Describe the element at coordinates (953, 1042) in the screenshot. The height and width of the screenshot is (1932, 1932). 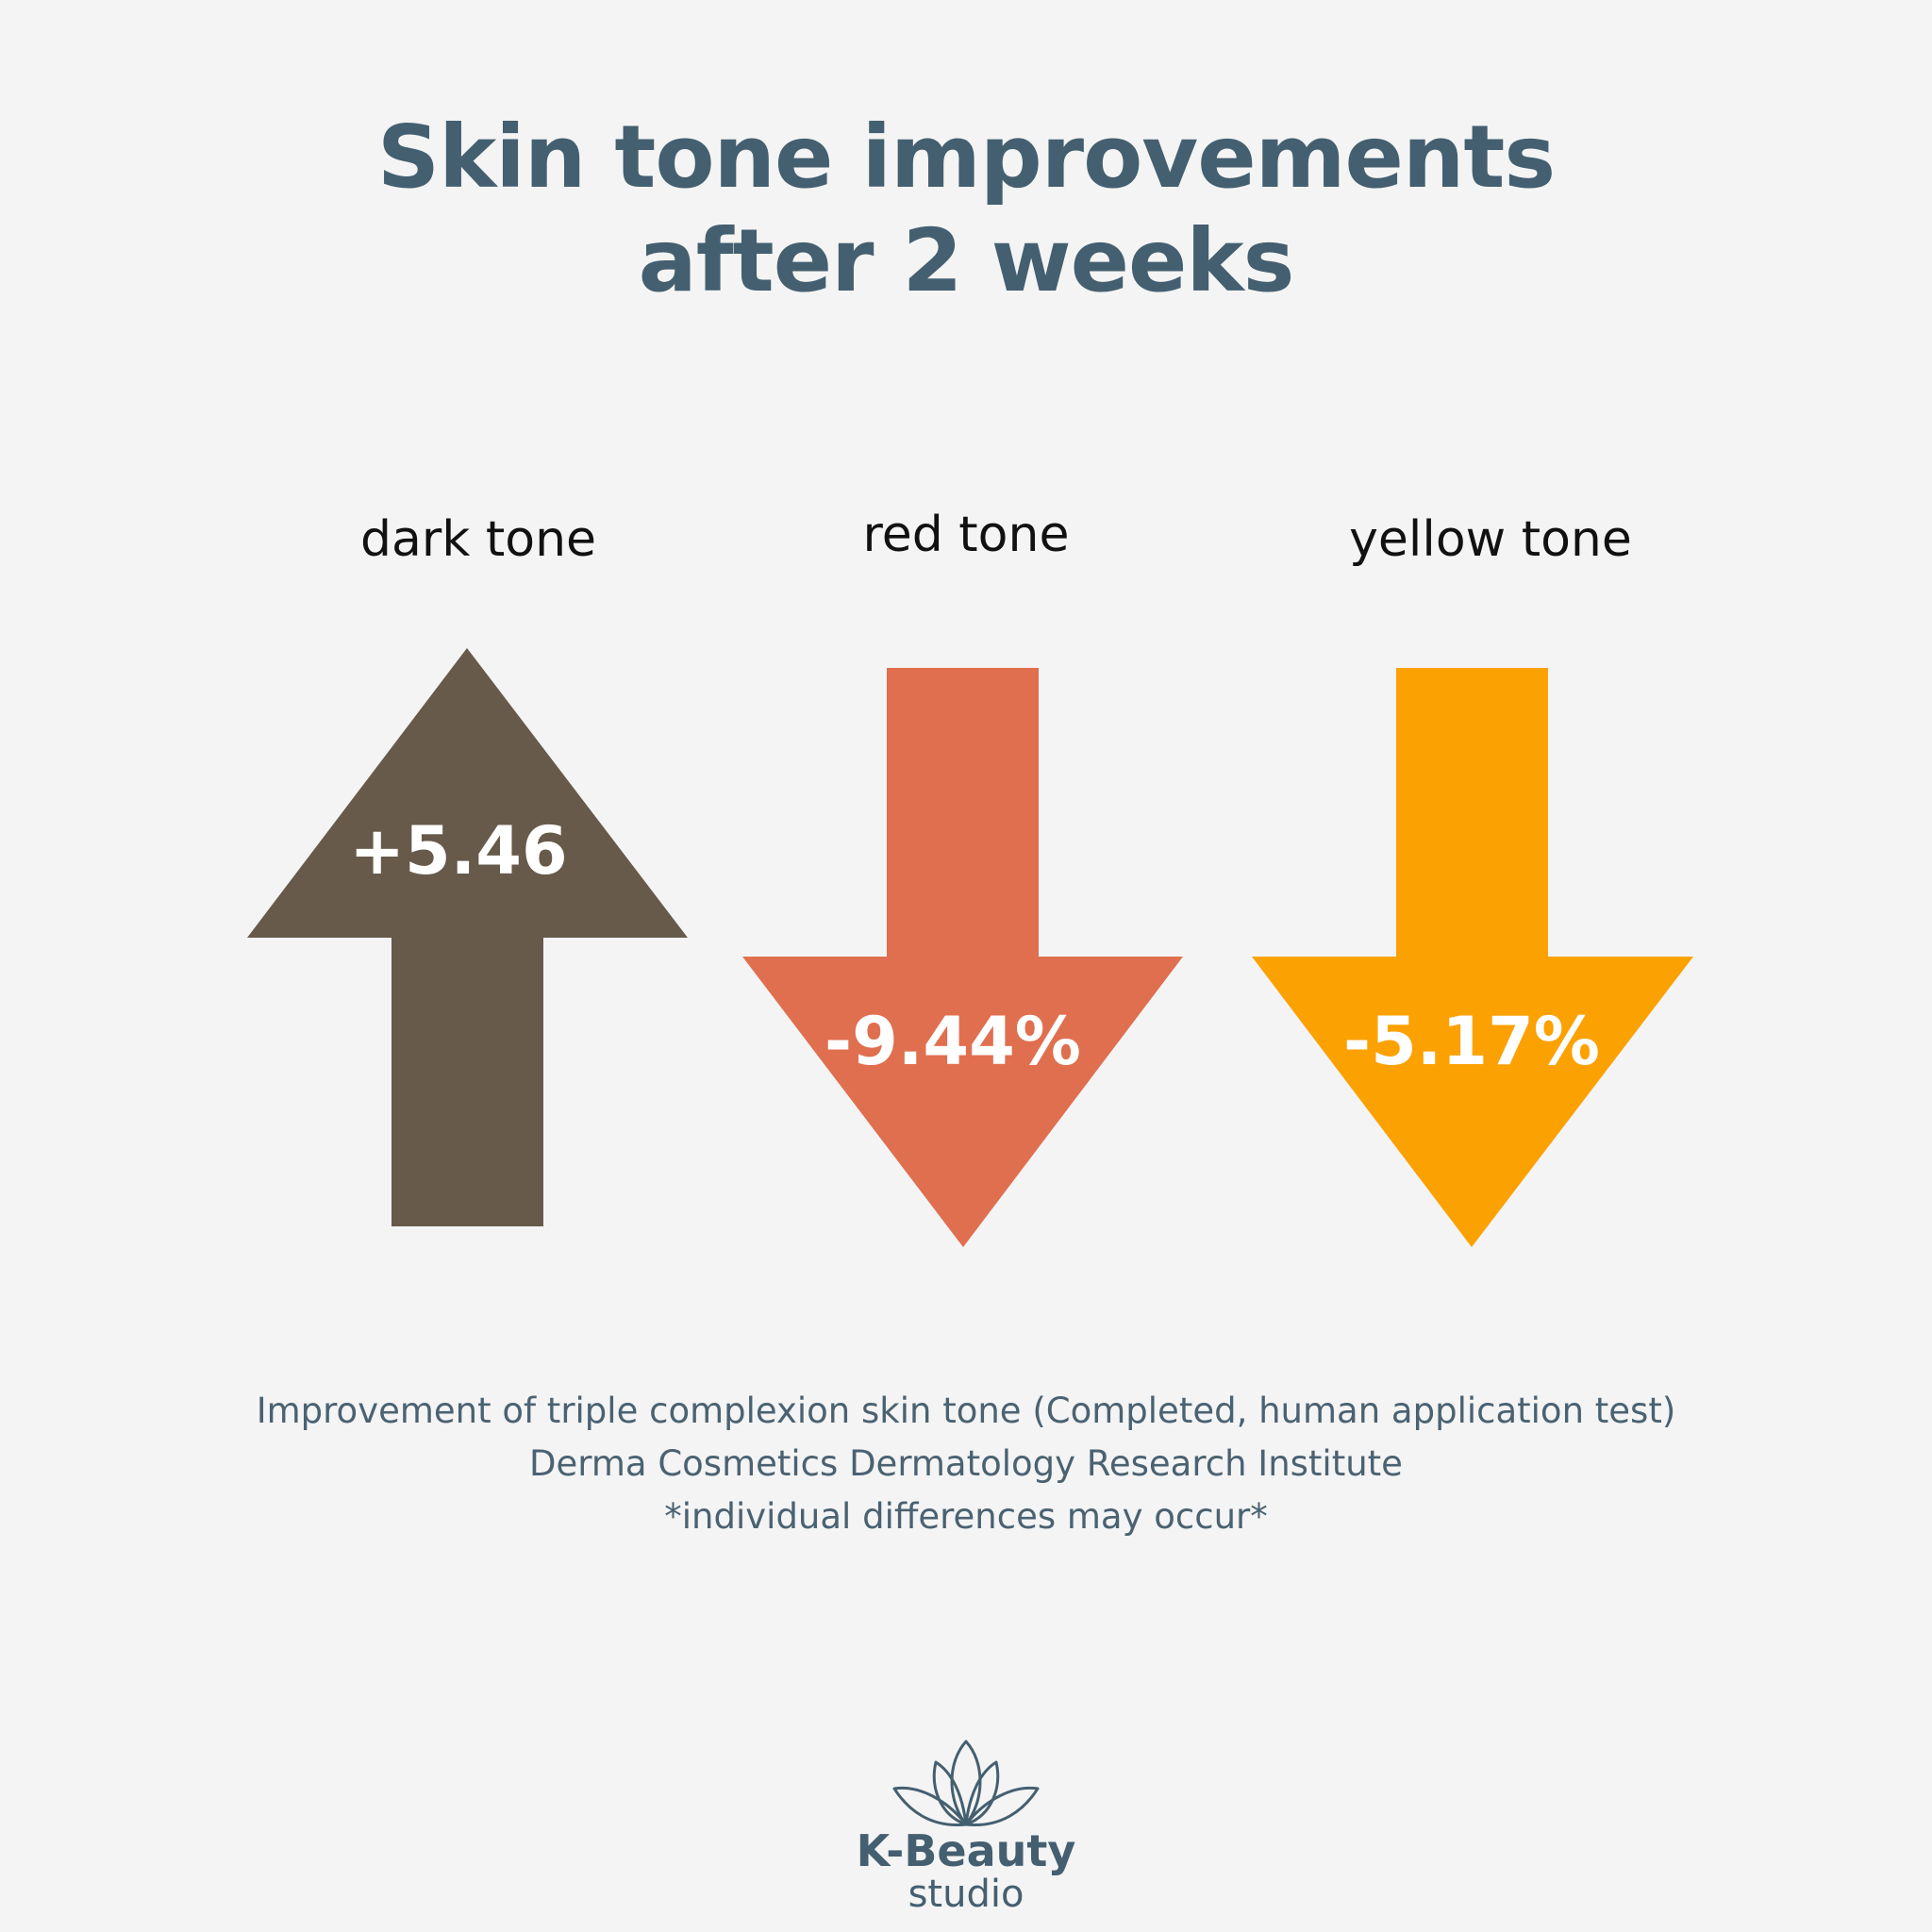
I see `red-tone-value: -9.44%` at that location.